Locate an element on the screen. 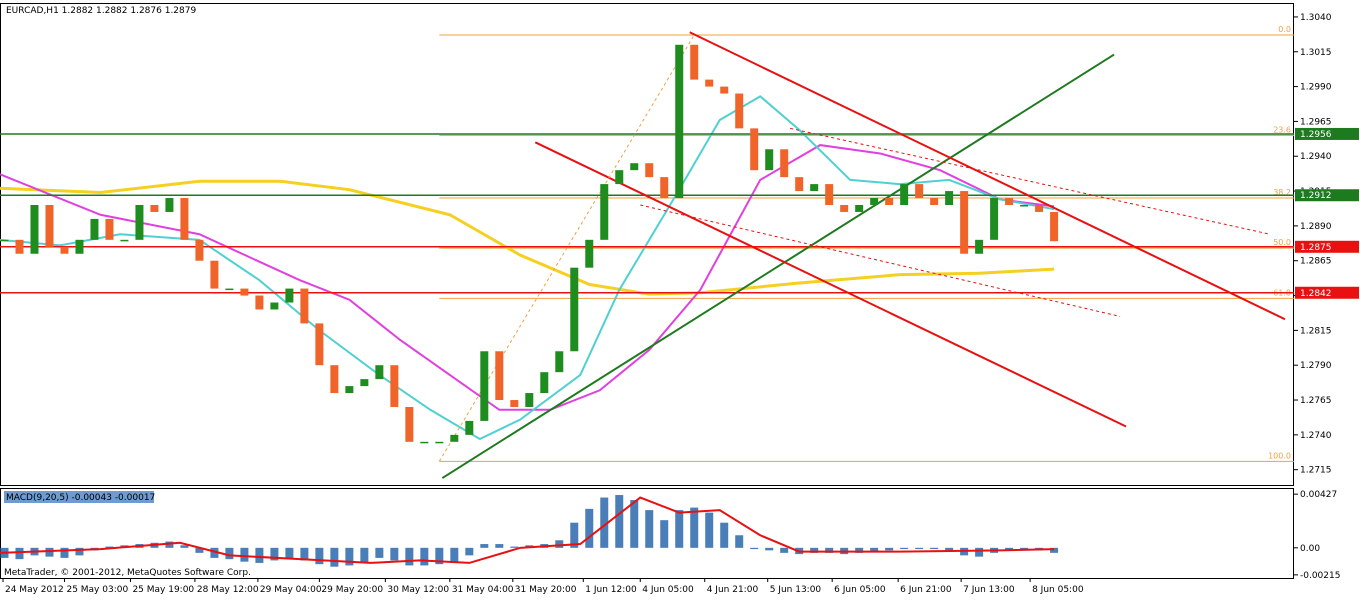  x-tick-label: 8 Jun 05:00 is located at coordinates (1058, 590).